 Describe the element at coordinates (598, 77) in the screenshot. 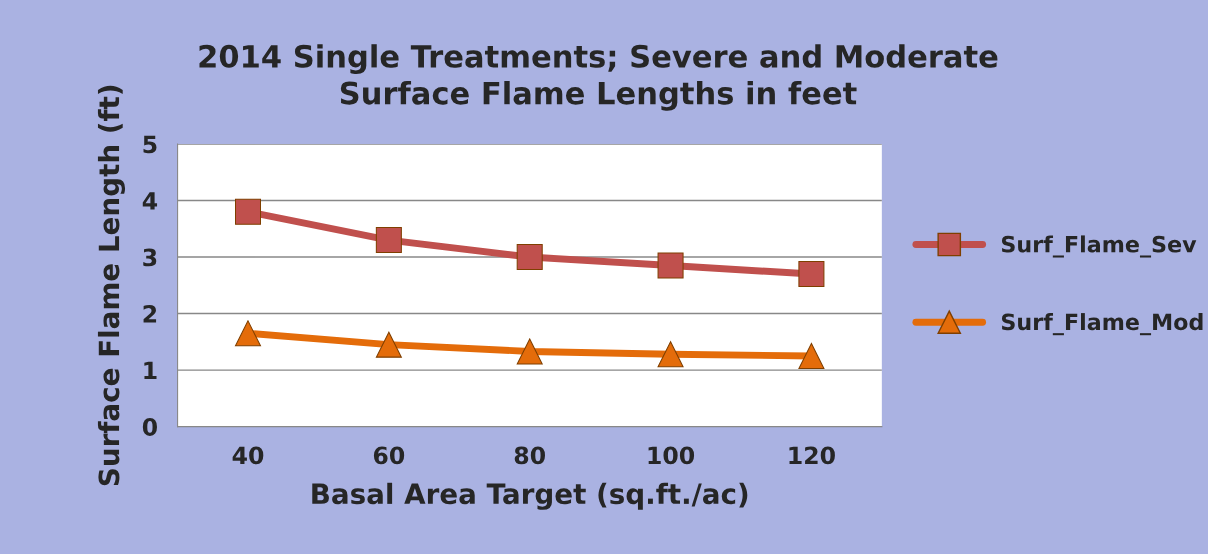

I see `chart-title: 2014 Single Treatments; Severe and Moderate Surface Flame Lengths in feet` at that location.